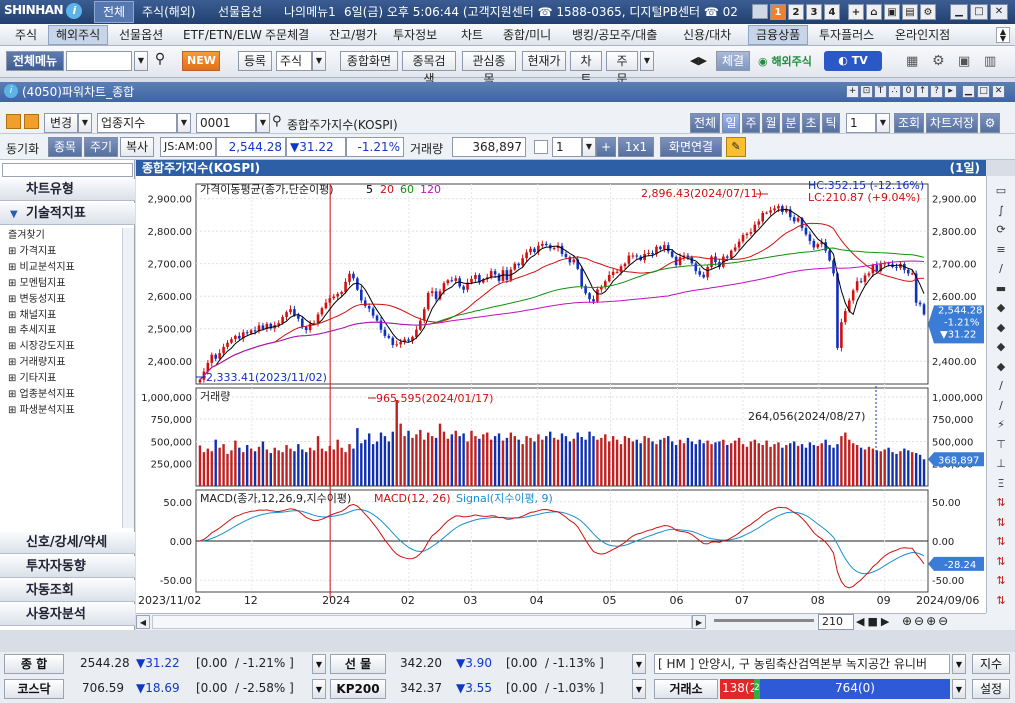 This screenshot has width=1015, height=703. I want to click on pen-icon: ✎, so click(736, 147).